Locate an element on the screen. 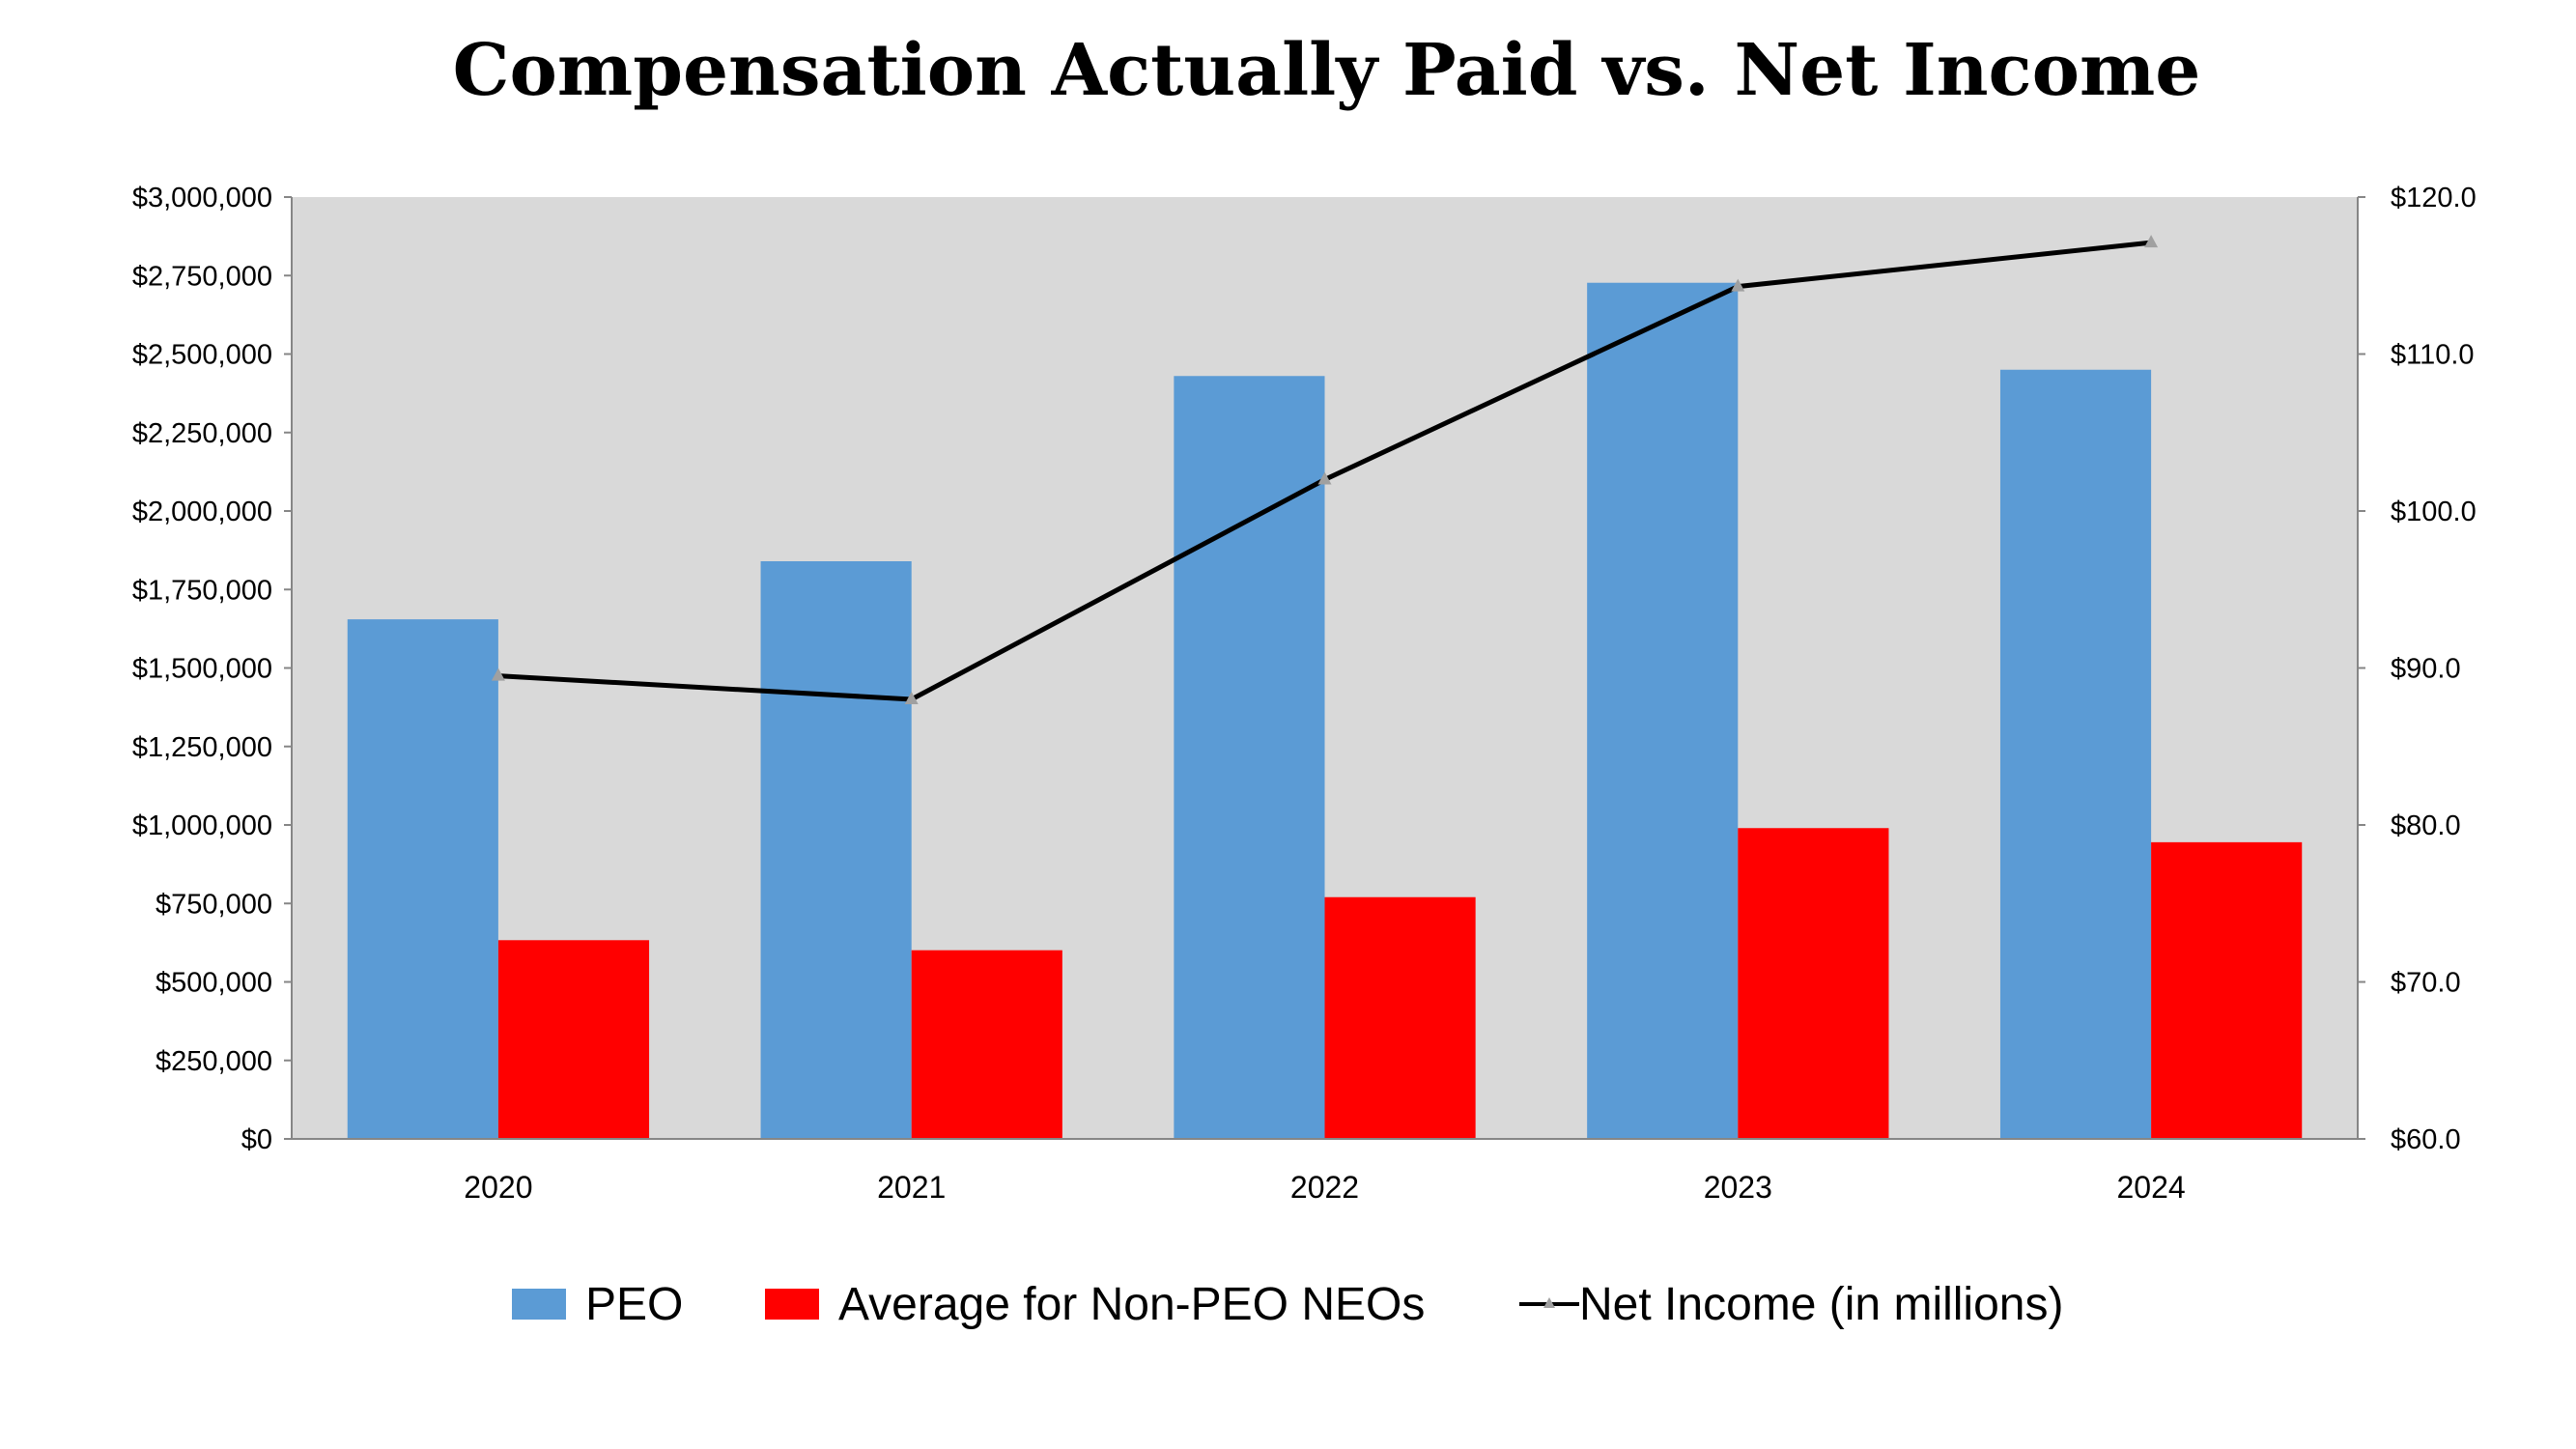 This screenshot has height=1449, width=2576. y-left-tick-label: $3,000,000 is located at coordinates (202, 198).